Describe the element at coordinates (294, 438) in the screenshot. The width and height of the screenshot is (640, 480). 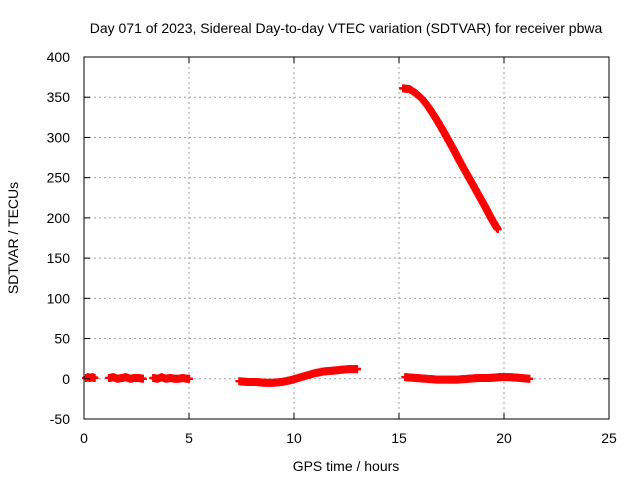
I see `x-tick-label: 10` at that location.